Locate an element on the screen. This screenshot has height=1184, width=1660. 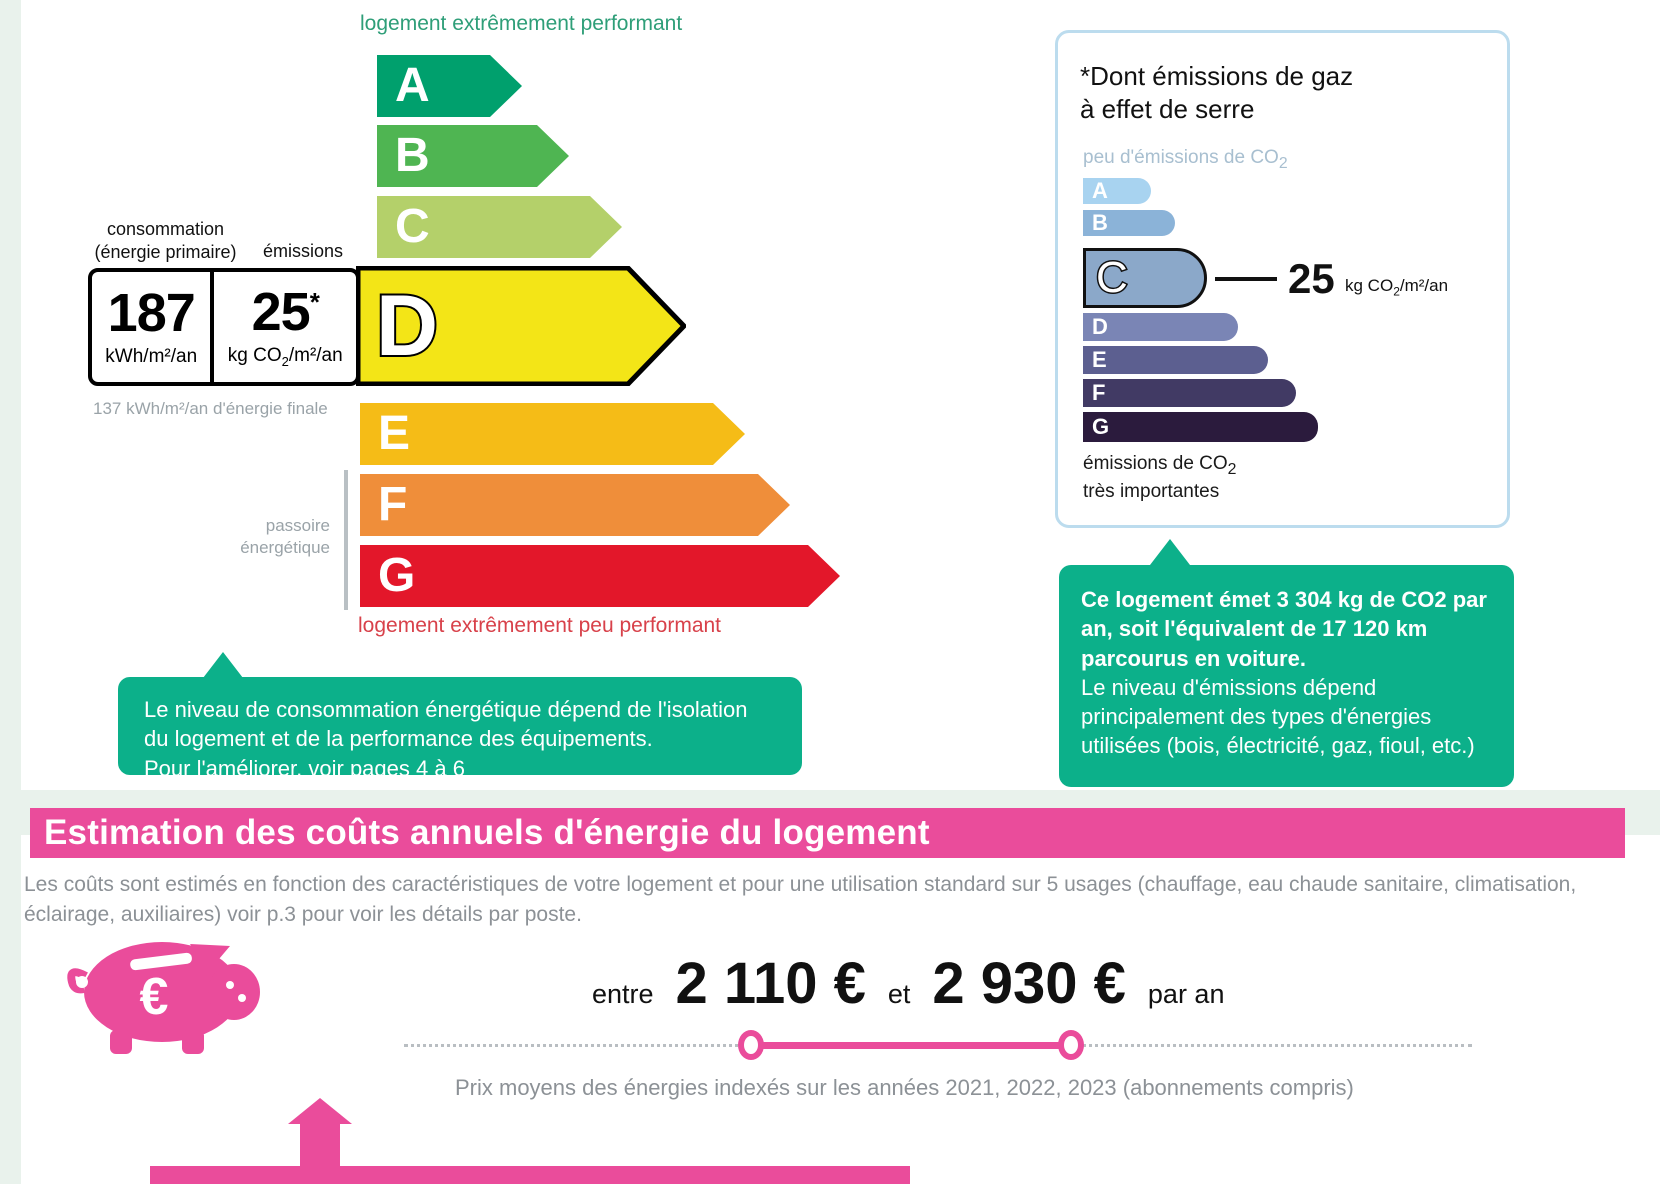
co2-bar-letter: A is located at coordinates (1100, 190).